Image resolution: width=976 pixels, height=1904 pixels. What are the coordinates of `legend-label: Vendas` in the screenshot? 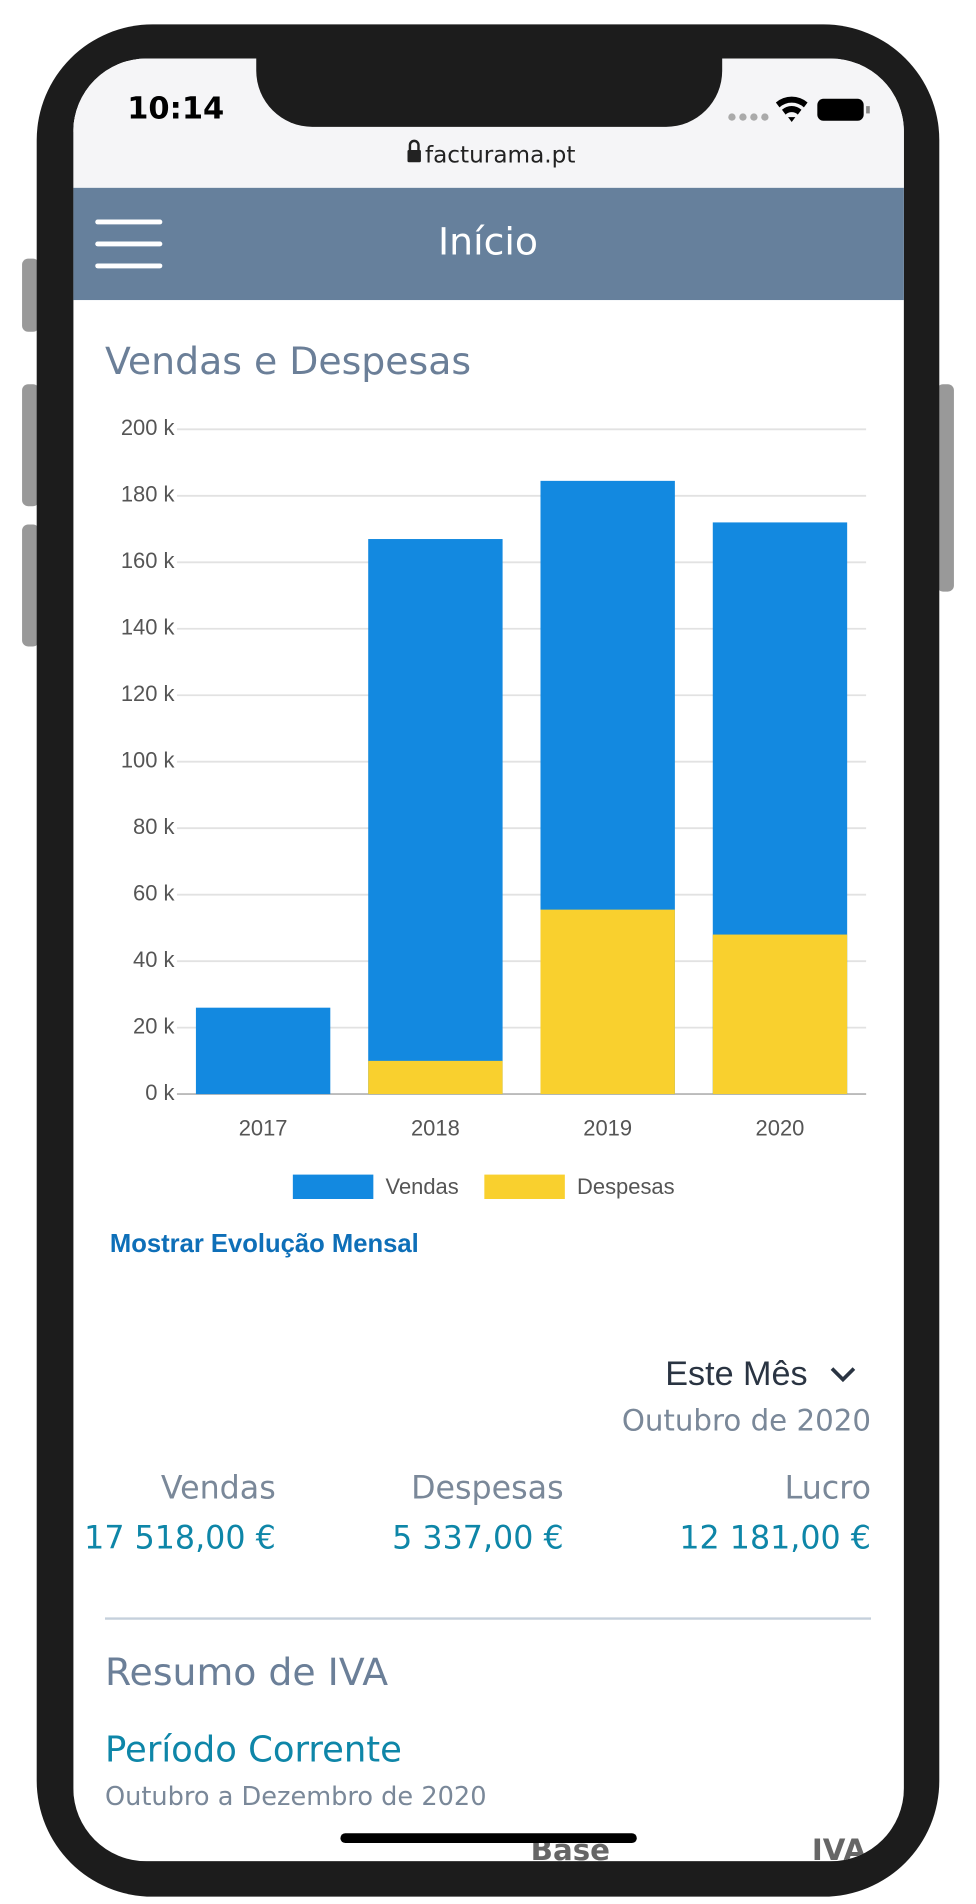 It's located at (422, 1186).